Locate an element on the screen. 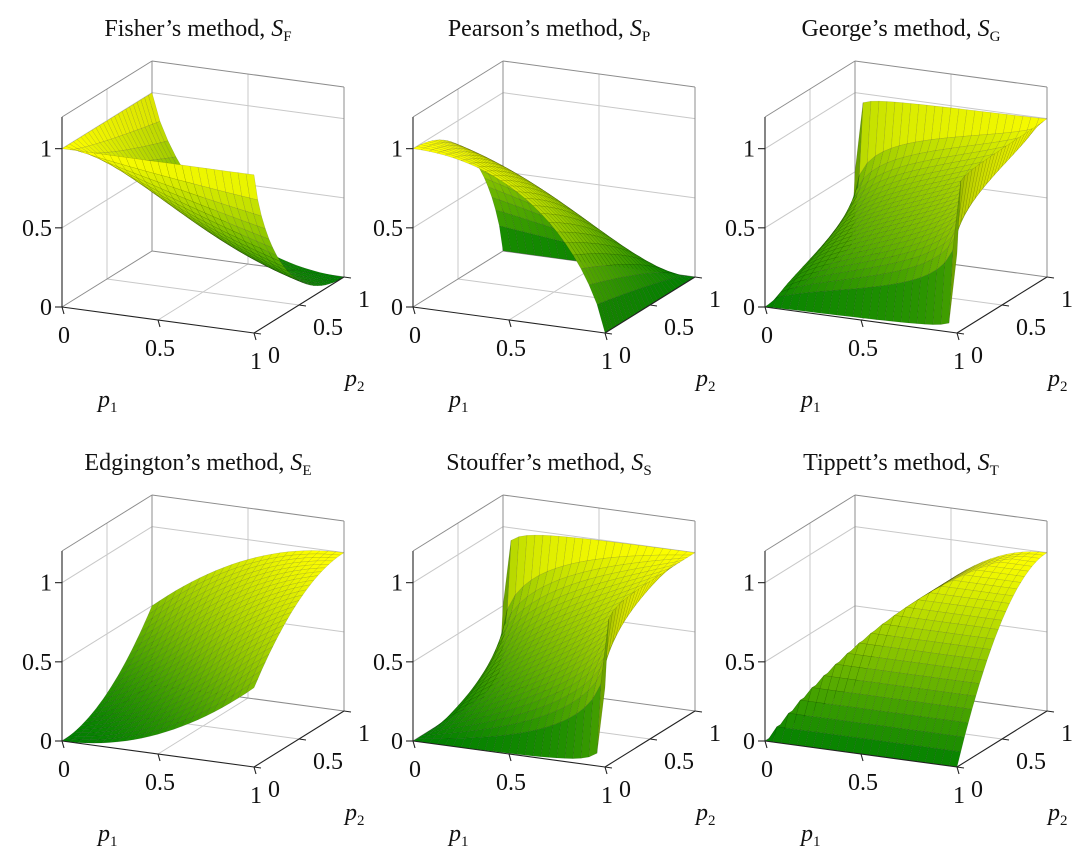 The height and width of the screenshot is (846, 1078). panel-title-subscript: G is located at coordinates (995, 37).